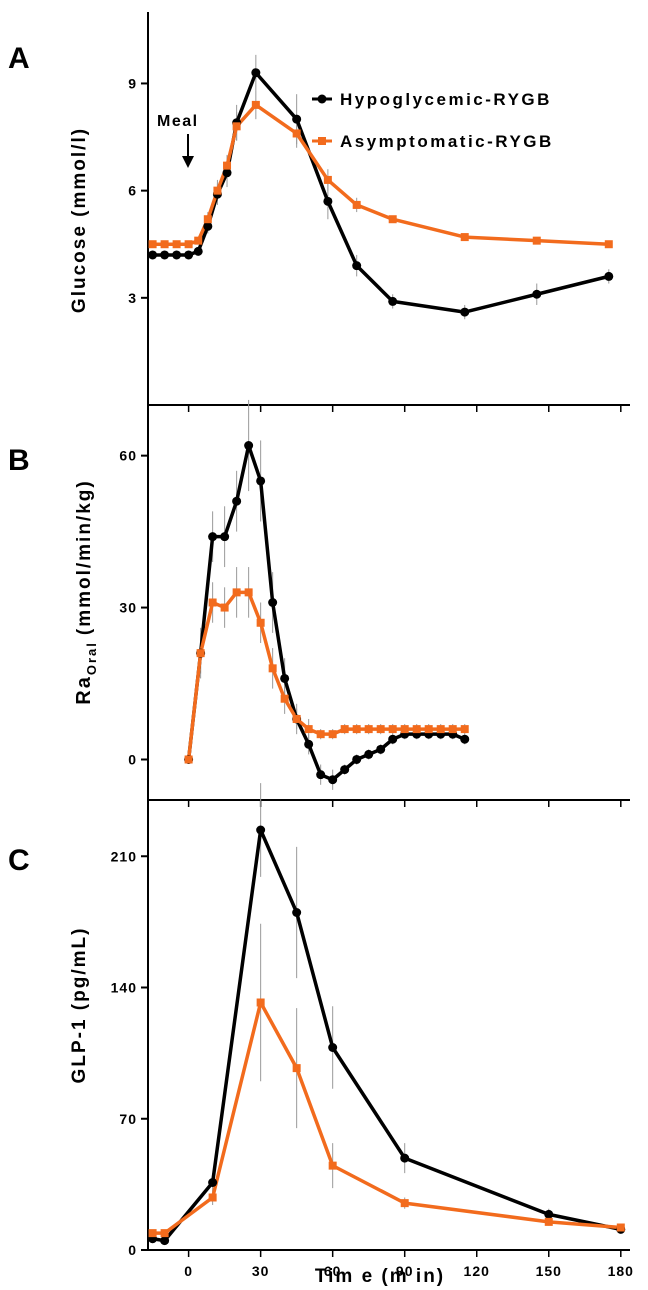  I want to click on x-tick-label: 180, so click(621, 1271).